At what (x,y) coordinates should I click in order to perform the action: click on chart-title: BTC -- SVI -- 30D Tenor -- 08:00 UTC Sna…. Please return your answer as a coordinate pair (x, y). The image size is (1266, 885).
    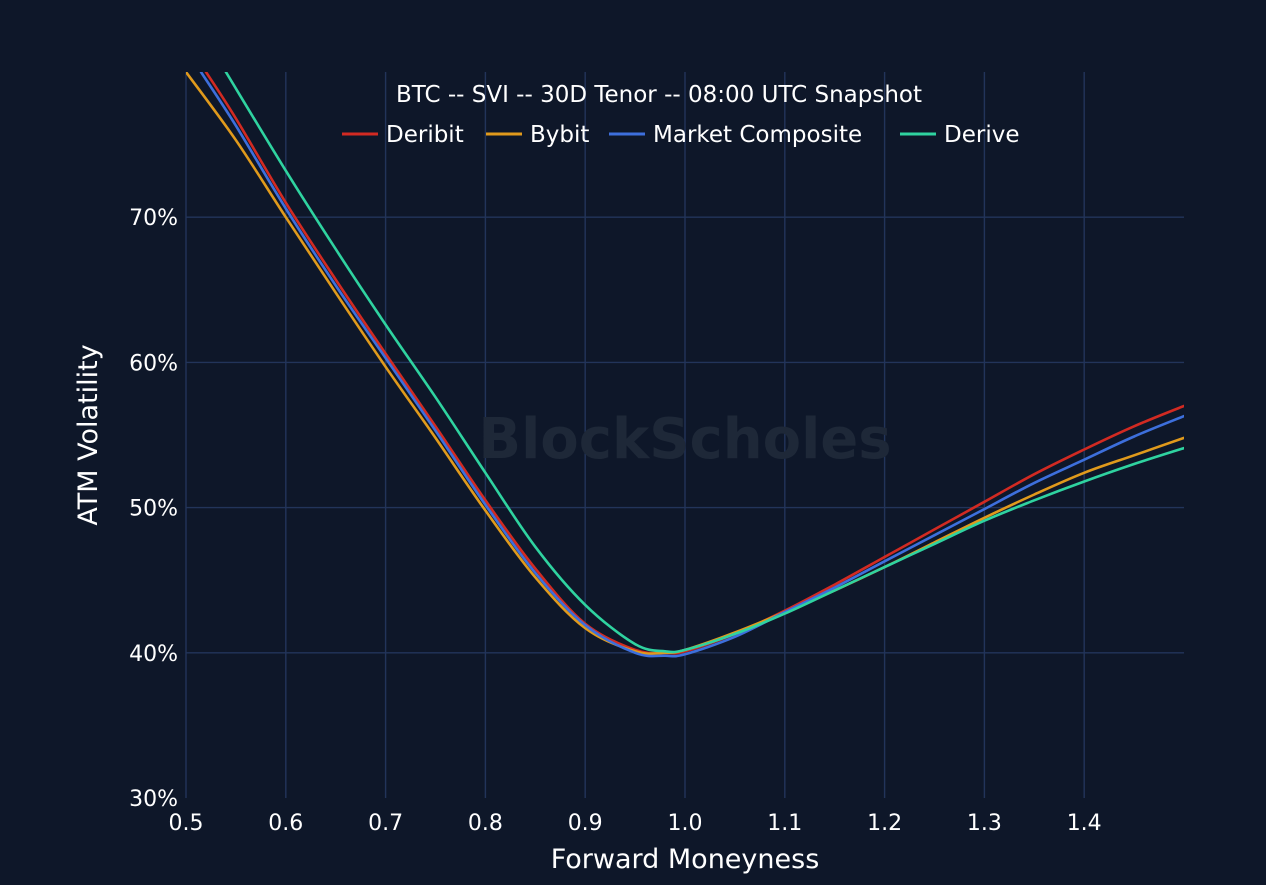
    Looking at the image, I should click on (659, 95).